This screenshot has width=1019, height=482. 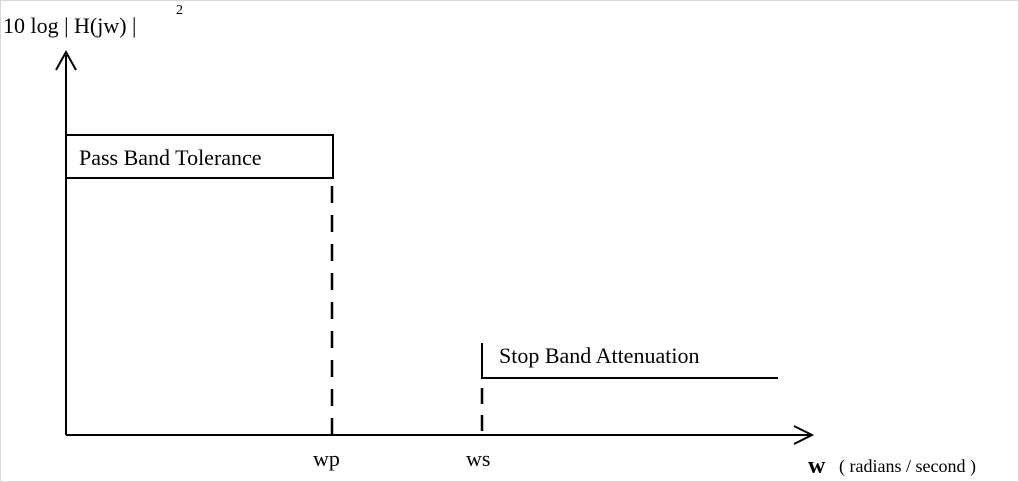 I want to click on x-axis-arrowhead, so click(x=804, y=435).